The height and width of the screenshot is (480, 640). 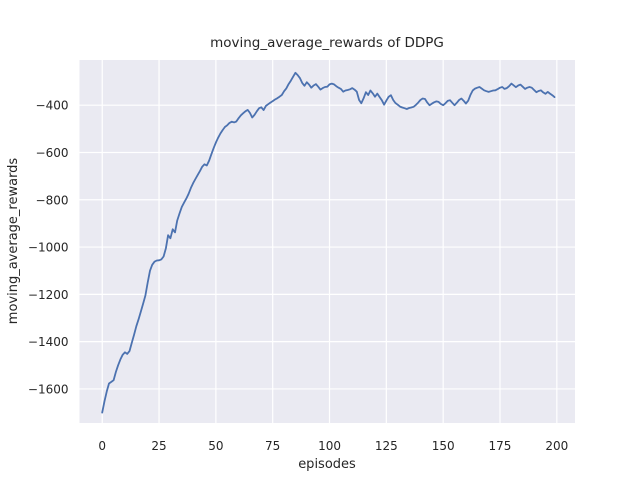 What do you see at coordinates (215, 446) in the screenshot?
I see `x-tick-label: 50` at bounding box center [215, 446].